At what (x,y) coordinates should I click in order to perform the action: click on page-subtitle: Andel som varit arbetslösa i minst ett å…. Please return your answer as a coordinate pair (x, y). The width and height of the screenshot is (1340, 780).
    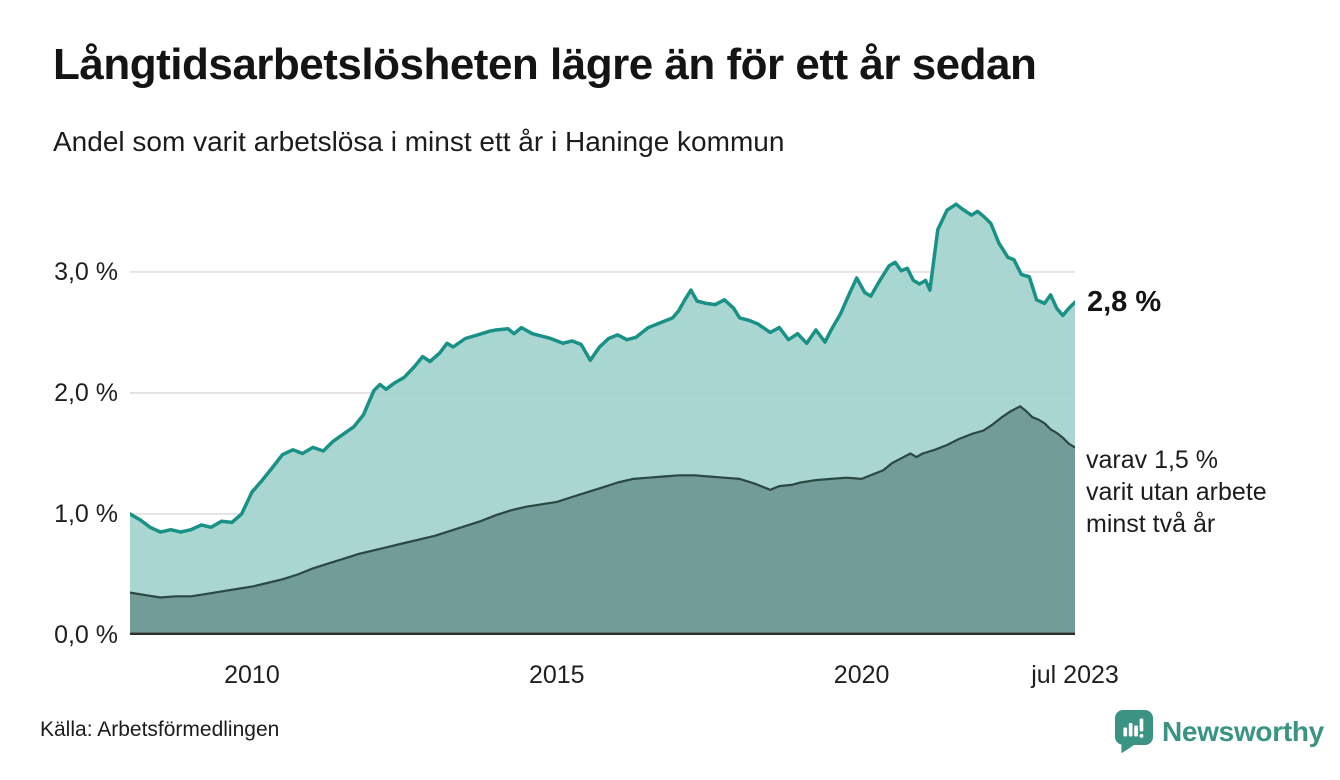
    Looking at the image, I should click on (419, 141).